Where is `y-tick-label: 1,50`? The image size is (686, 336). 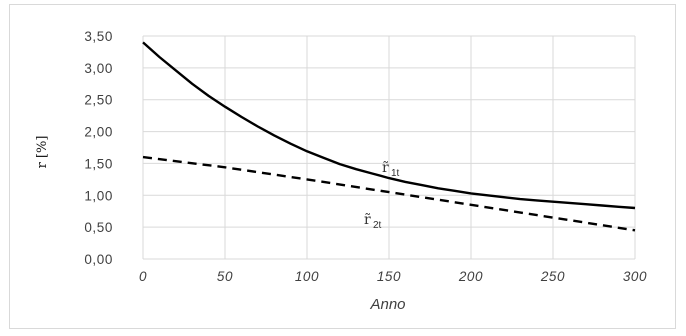
y-tick-label: 1,50 is located at coordinates (98, 163).